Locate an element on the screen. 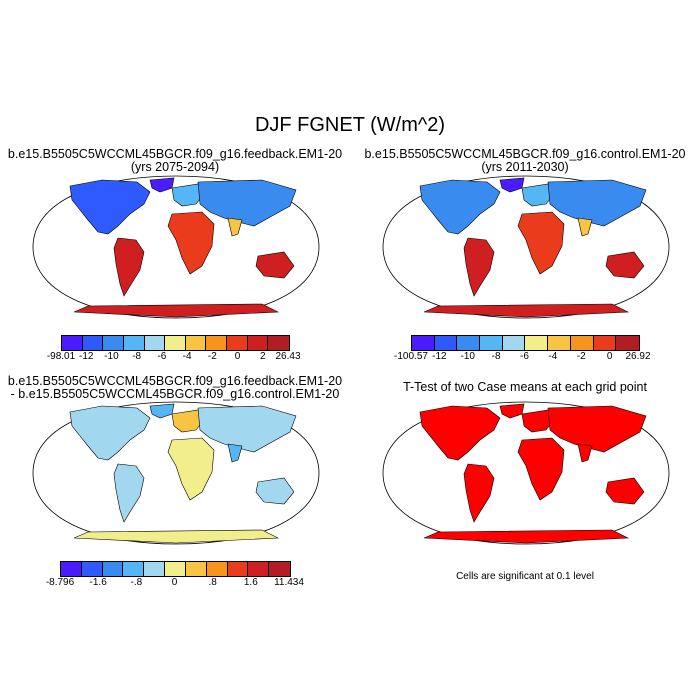 This screenshot has width=700, height=700. control-map is located at coordinates (526, 247).